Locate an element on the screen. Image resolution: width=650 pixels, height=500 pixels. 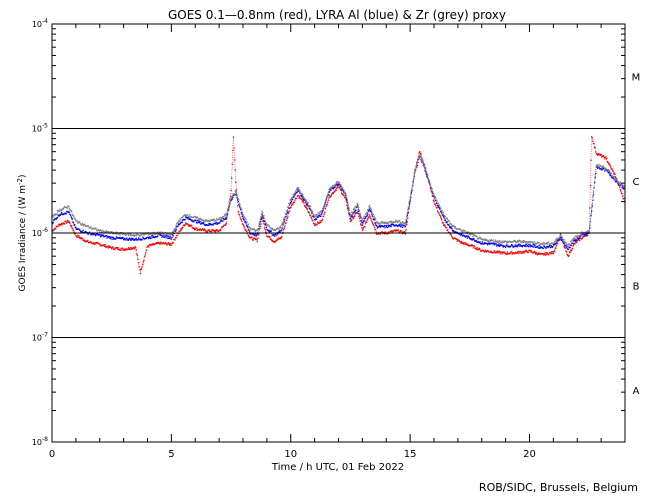
x-tick-label-1: 5 is located at coordinates (171, 454).